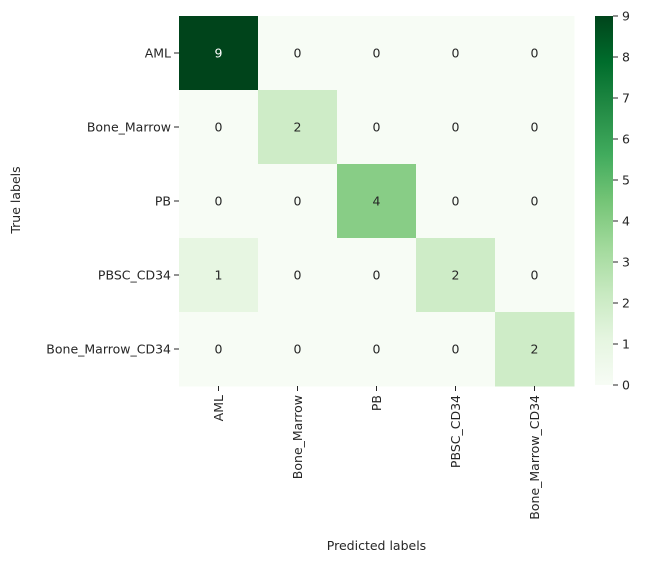  I want to click on colorbar, so click(604, 200).